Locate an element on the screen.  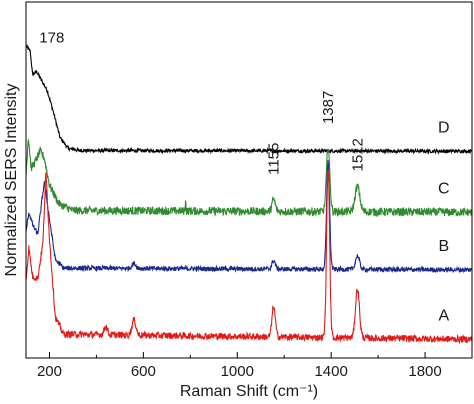
x-axis-ticks: 200 600 1000 1400 1800 is located at coordinates (239, 366).